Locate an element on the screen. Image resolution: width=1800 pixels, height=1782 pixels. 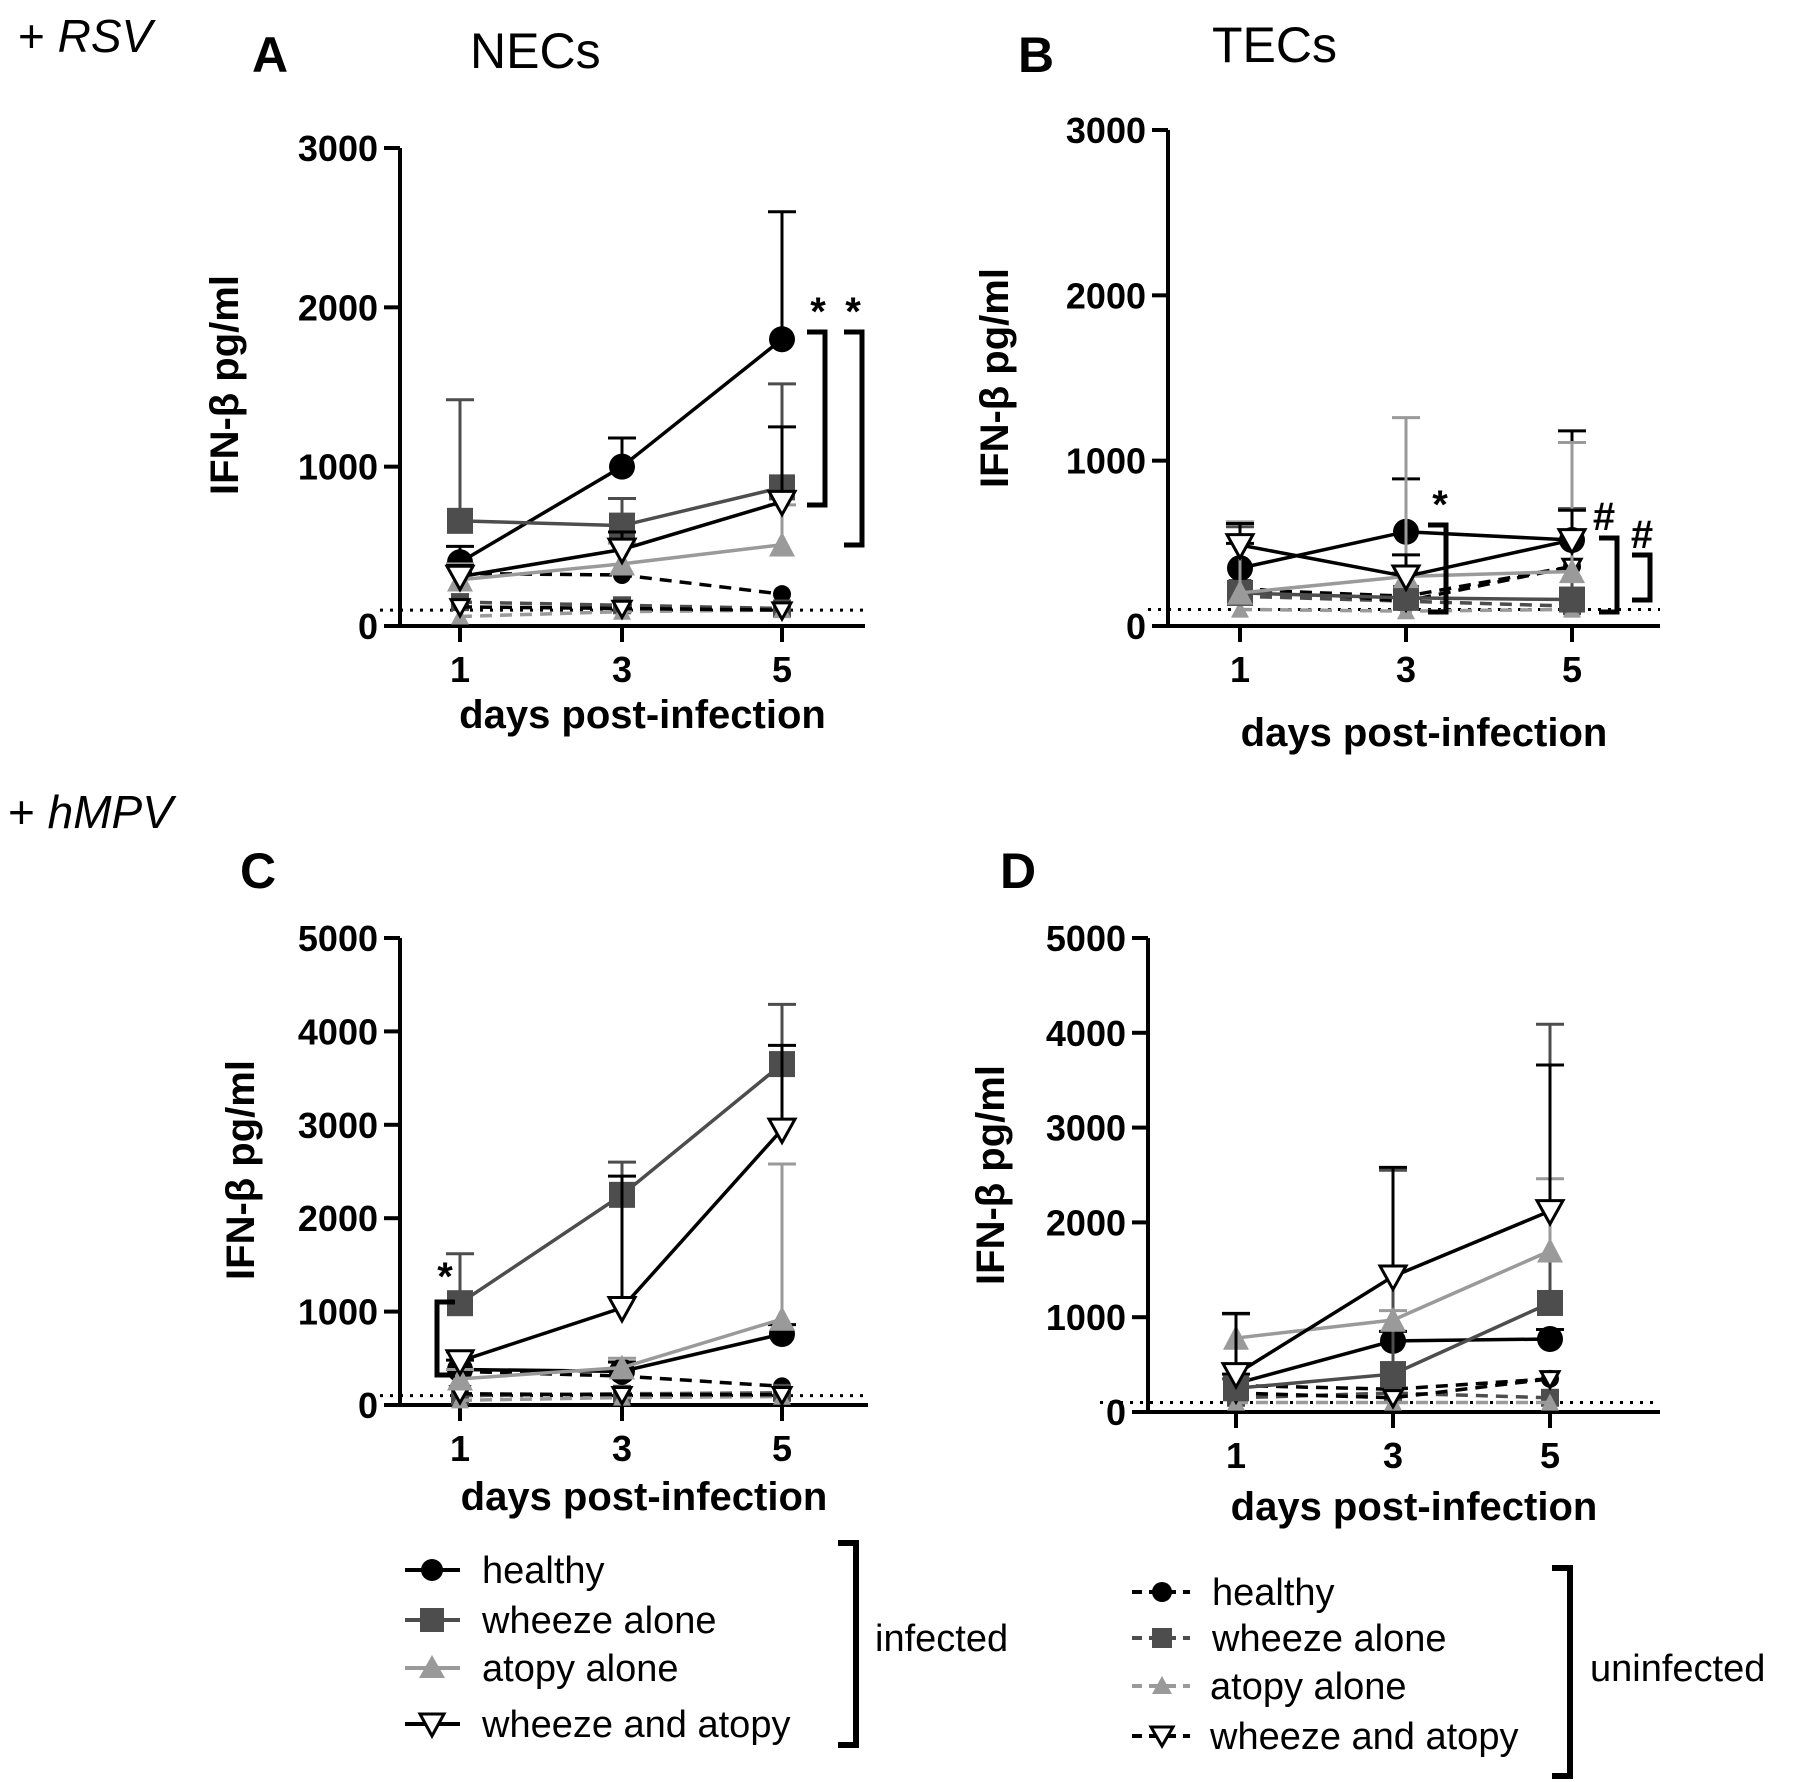
panel-d-series-atopy-alone-infected-point is located at coordinates (1393, 1319).